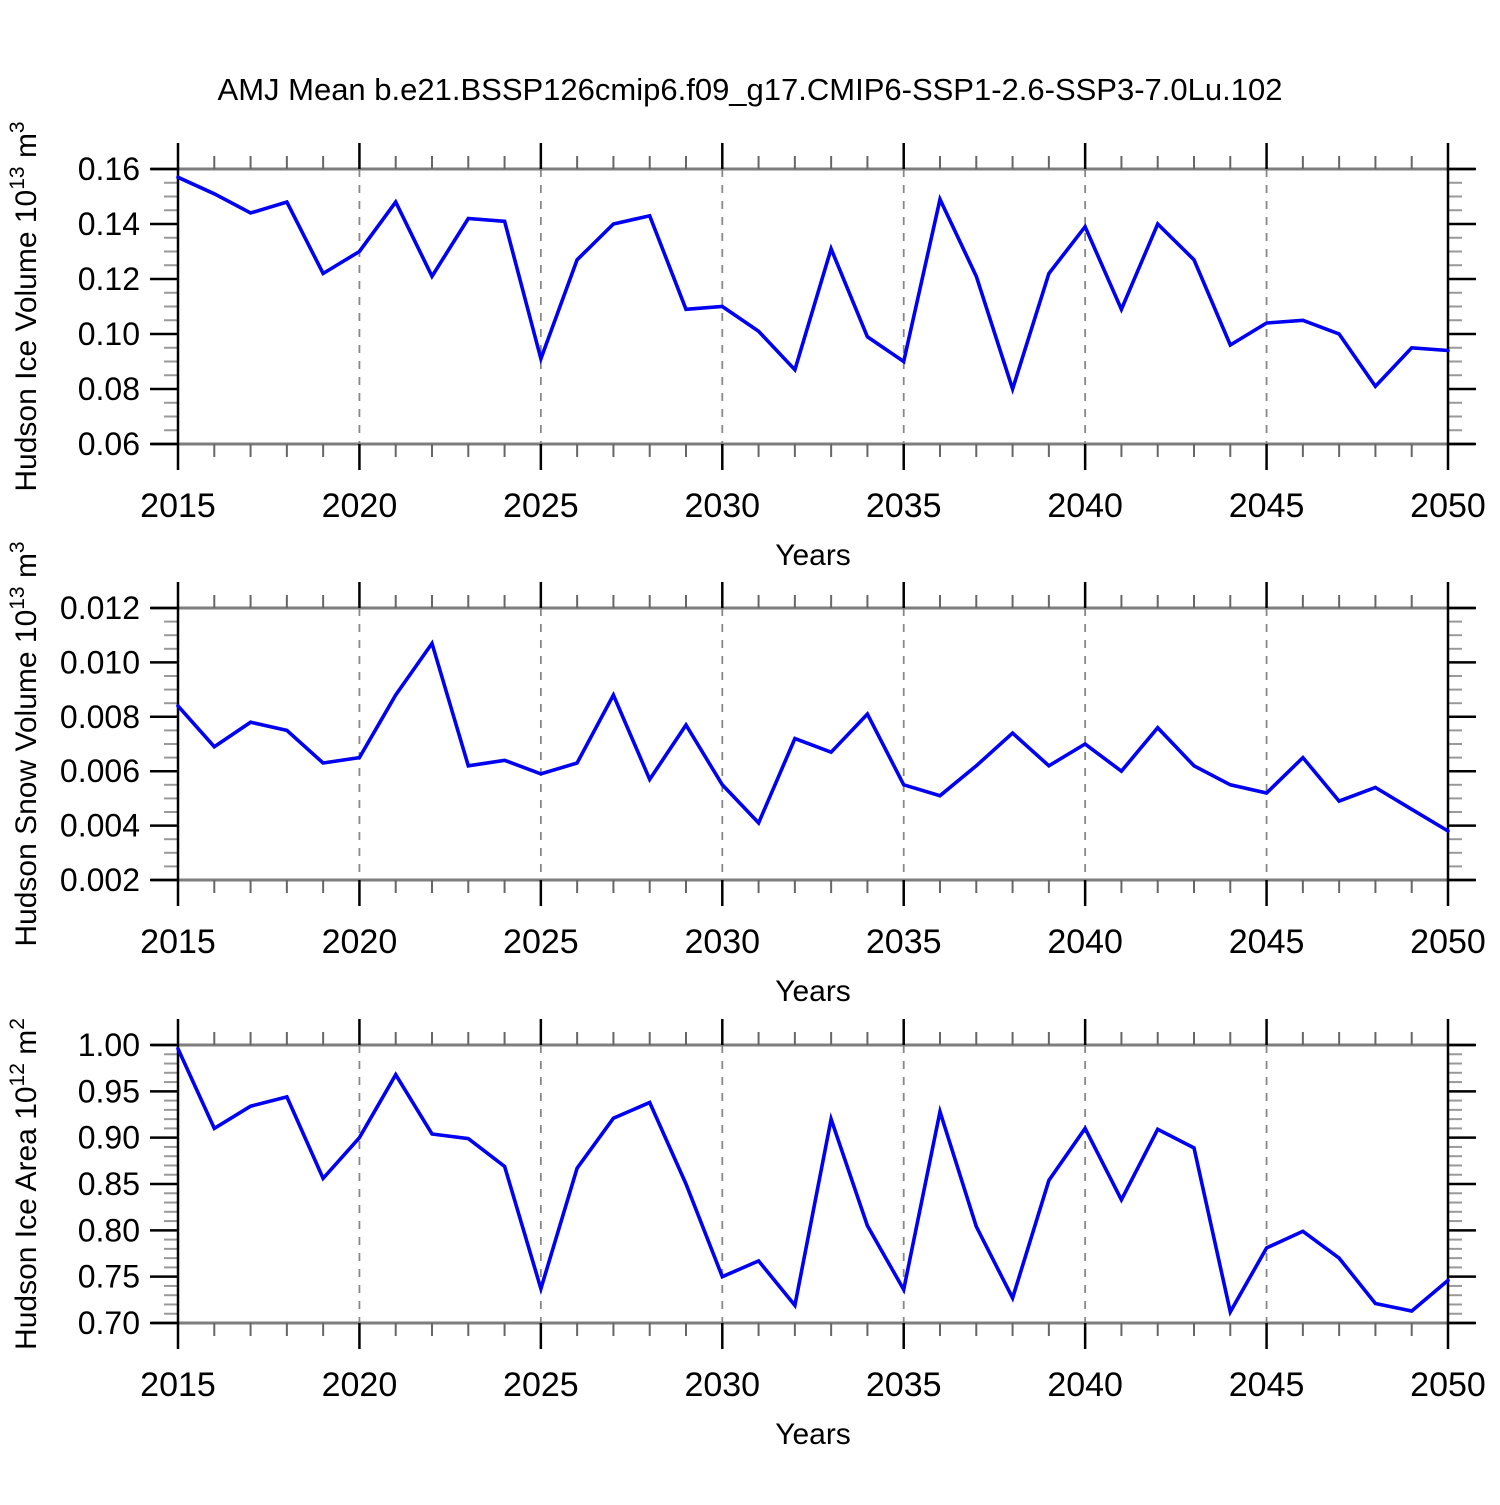 The image size is (1500, 1505). I want to click on y-tick-label: 0.10, so click(109, 334).